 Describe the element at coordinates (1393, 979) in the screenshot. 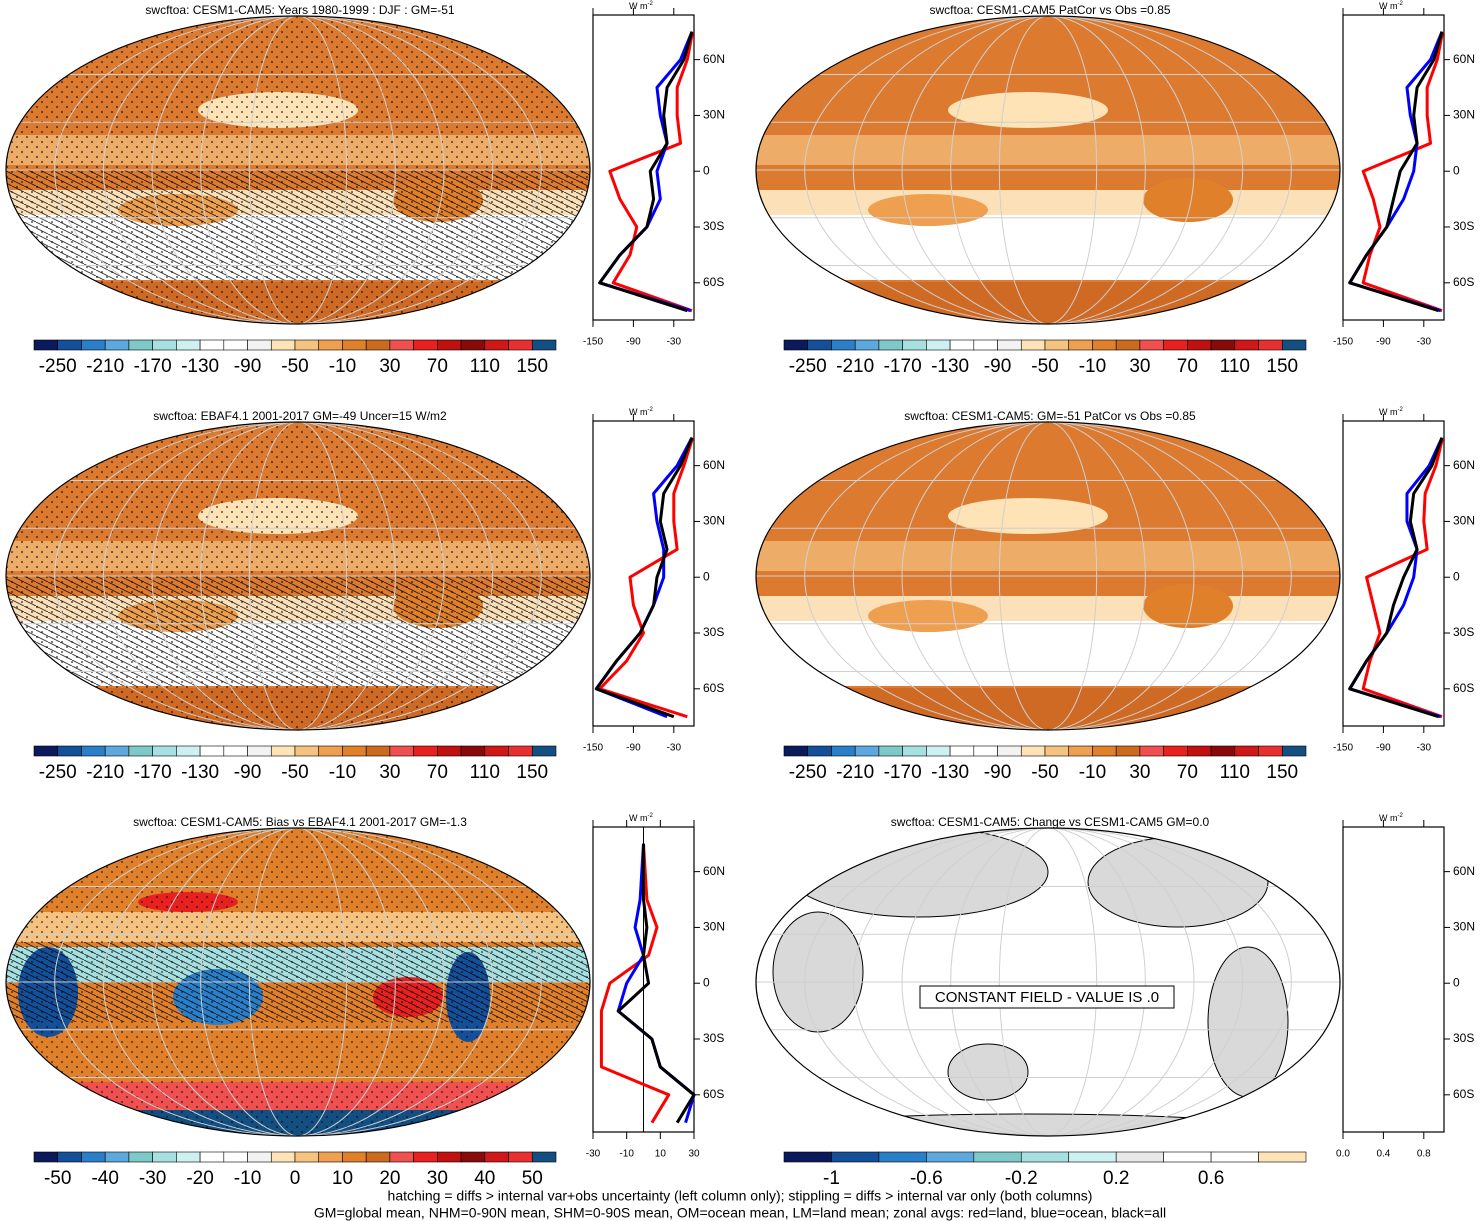

I see `zonal-frame` at that location.